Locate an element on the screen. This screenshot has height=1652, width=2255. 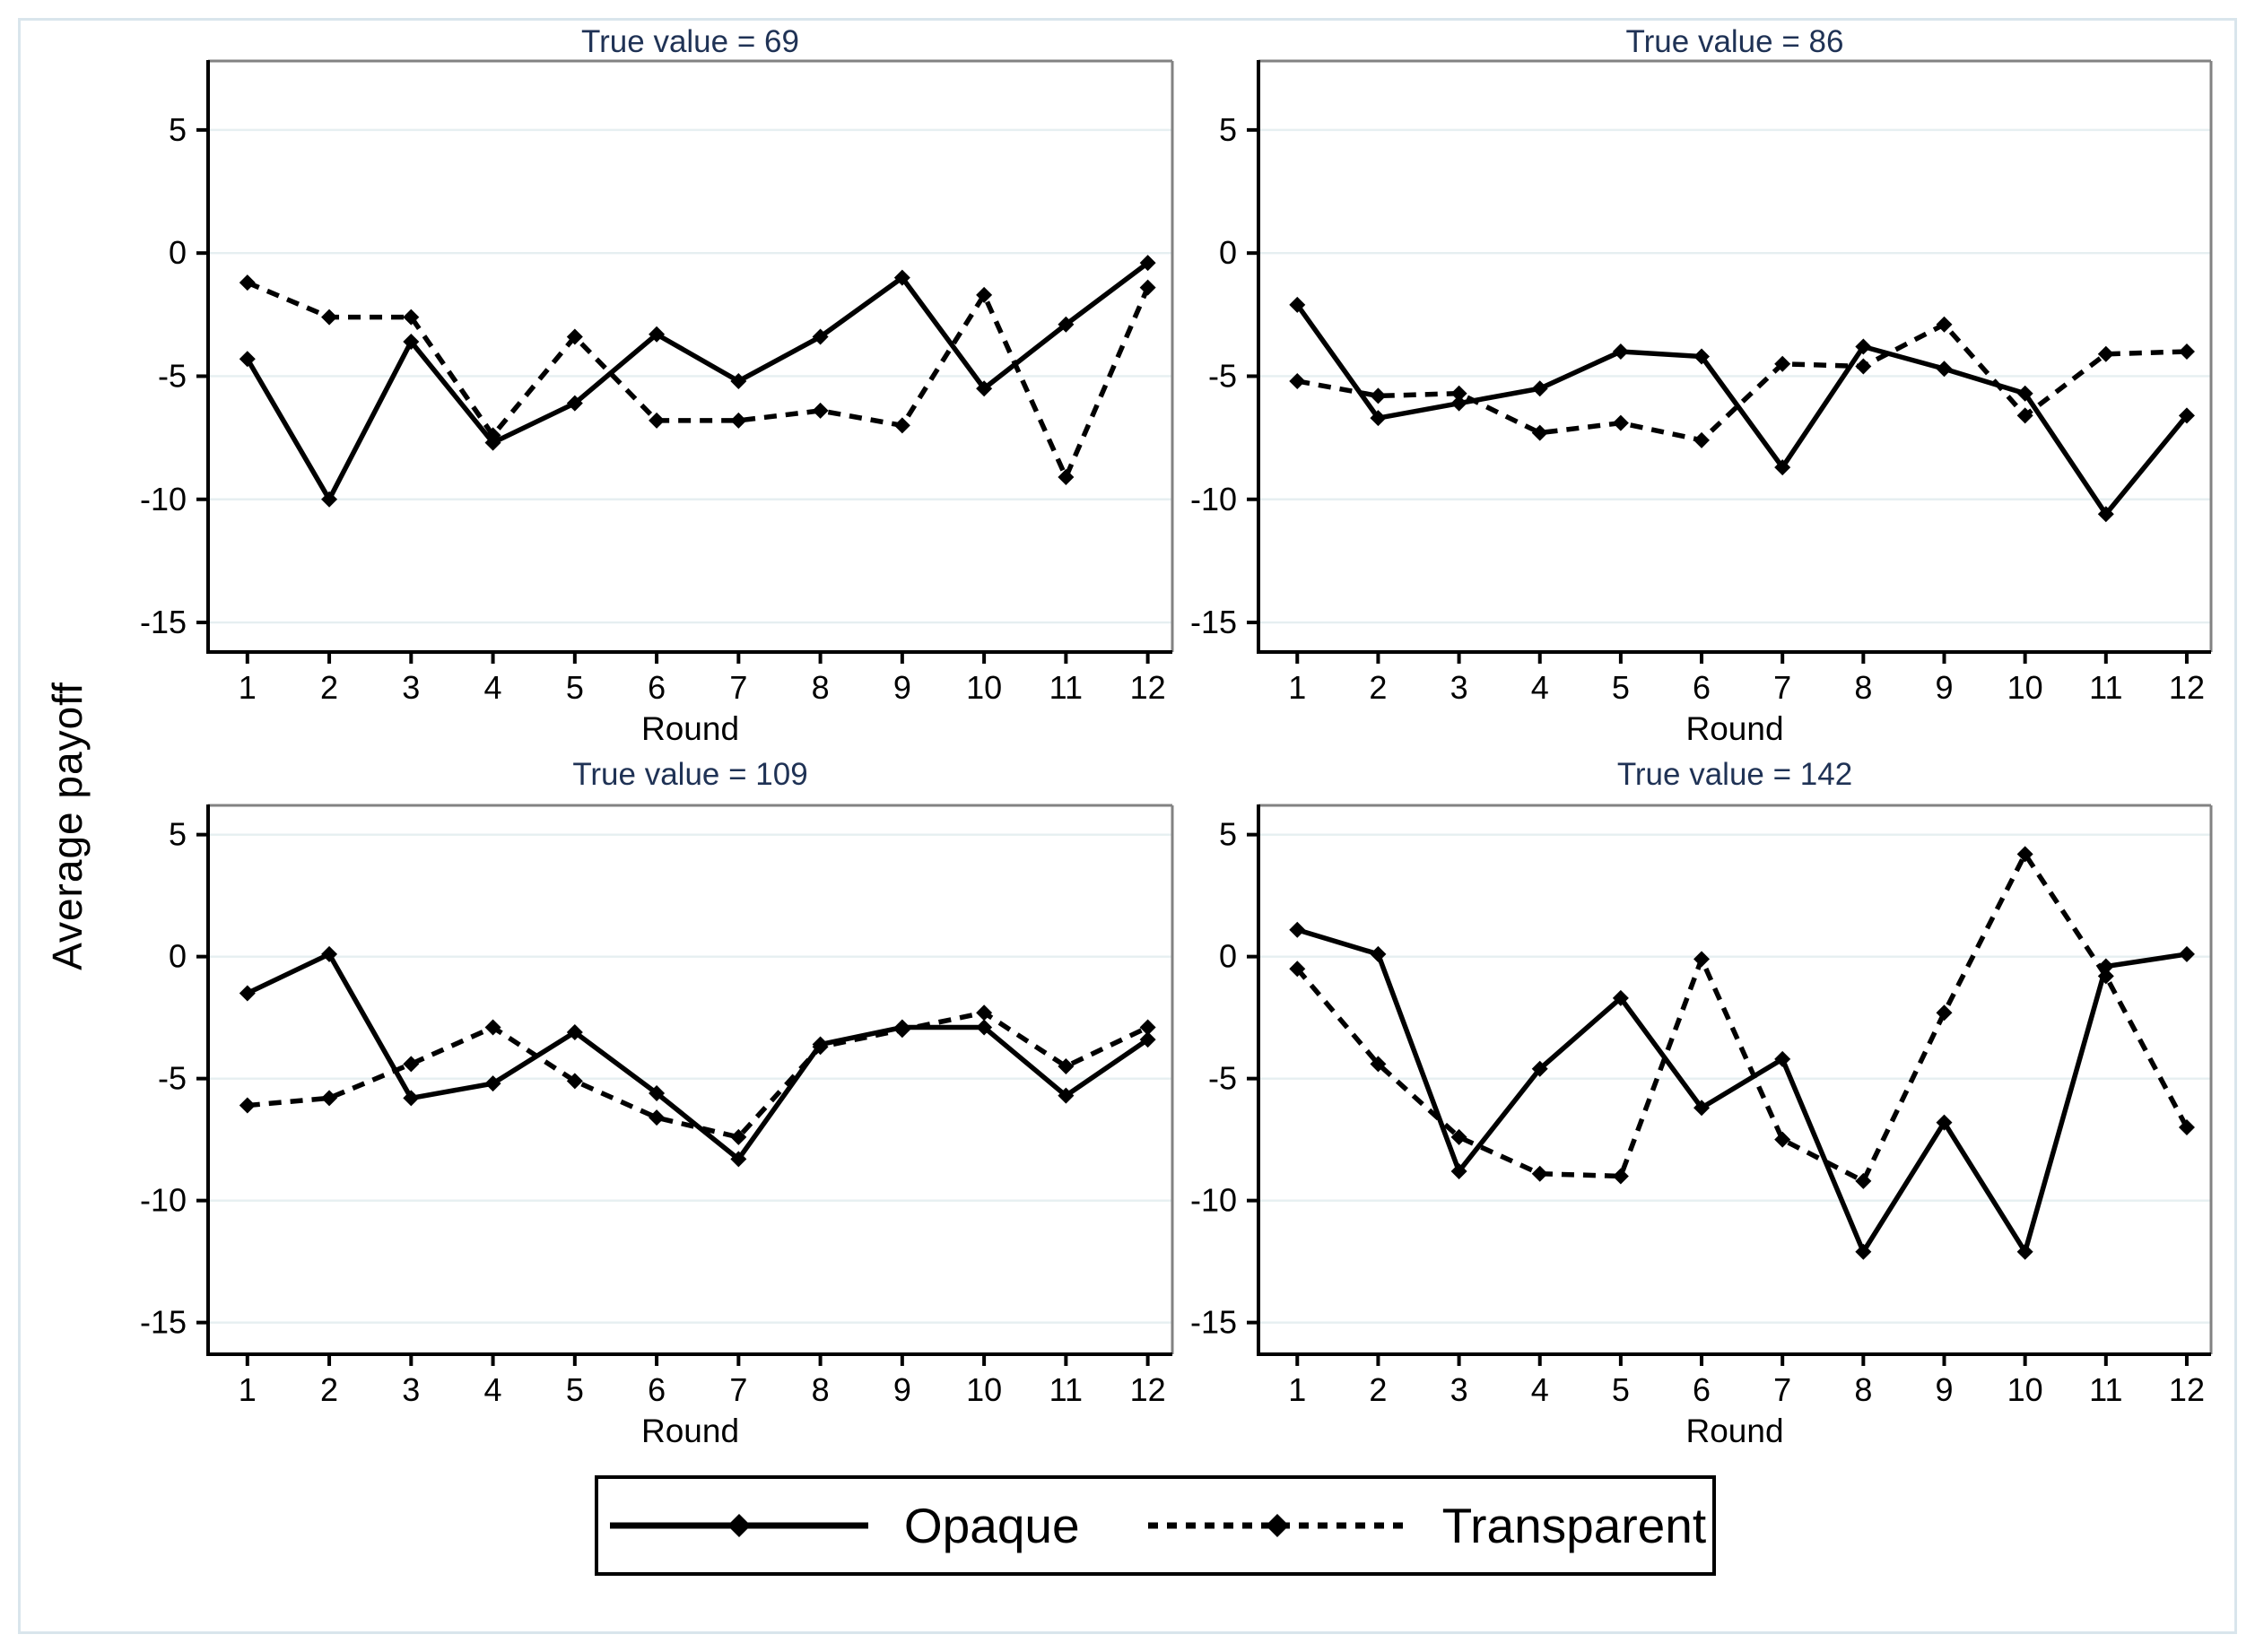
legend-label-opaque: Opaque is located at coordinates (991, 1525).